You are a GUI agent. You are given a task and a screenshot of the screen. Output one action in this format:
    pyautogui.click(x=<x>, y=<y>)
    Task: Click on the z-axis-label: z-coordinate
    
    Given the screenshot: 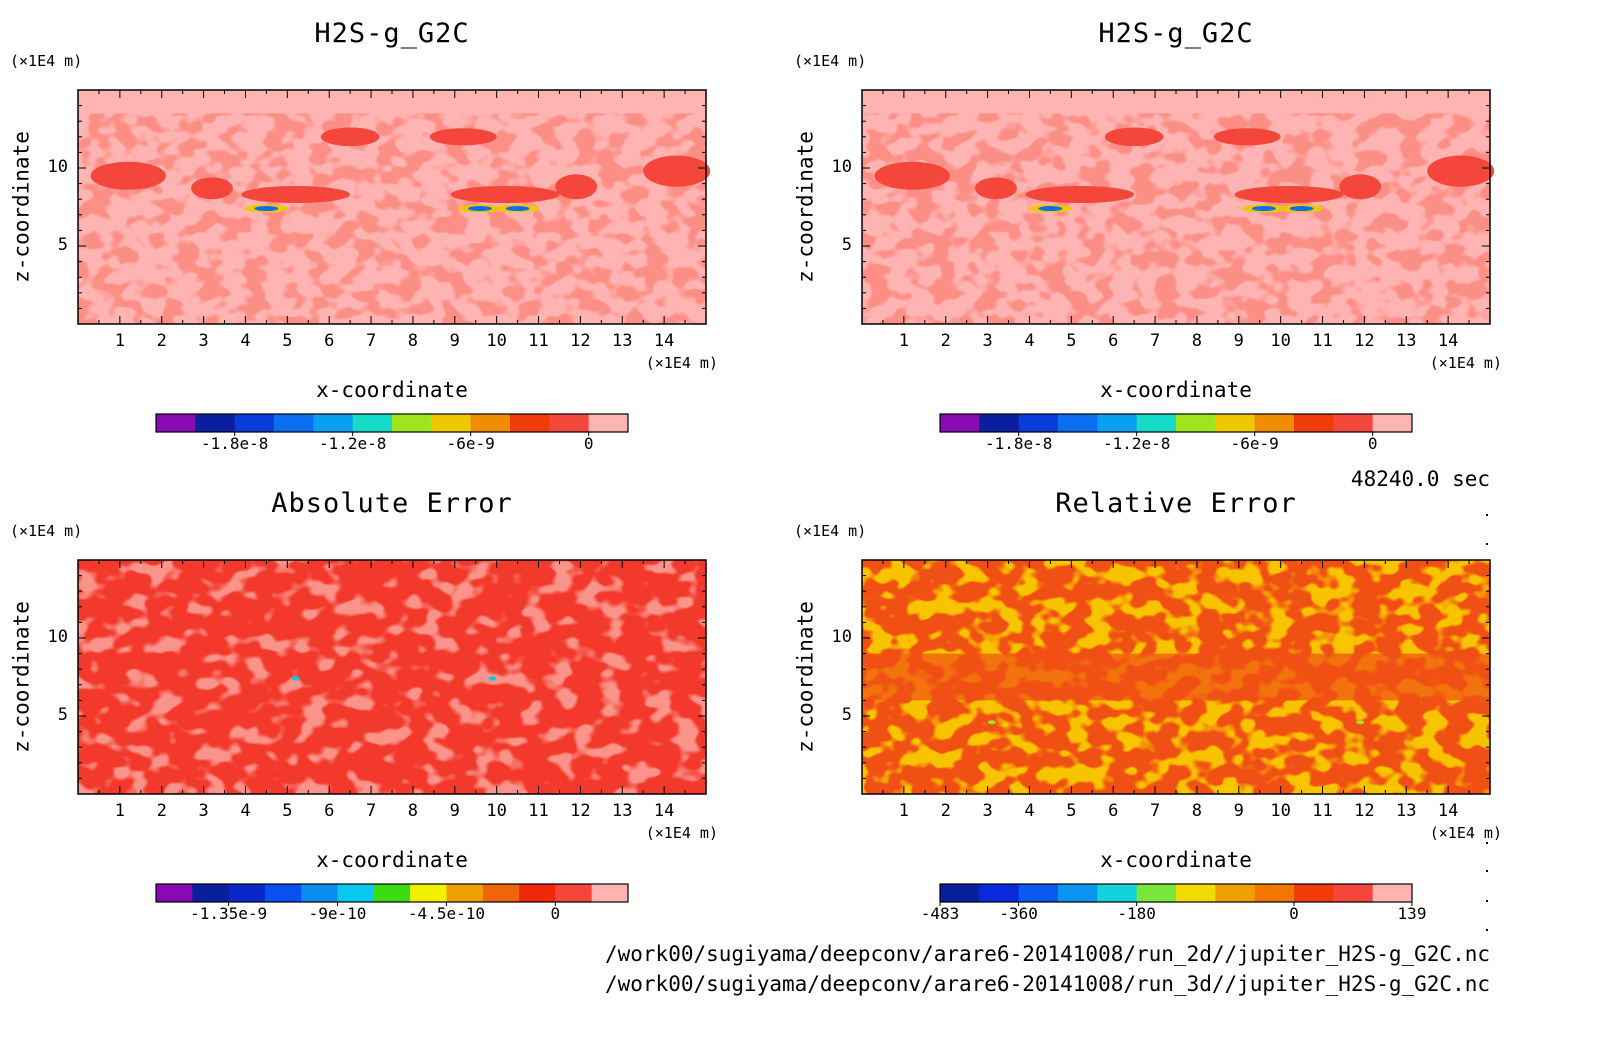 What is the action you would take?
    pyautogui.click(x=805, y=207)
    